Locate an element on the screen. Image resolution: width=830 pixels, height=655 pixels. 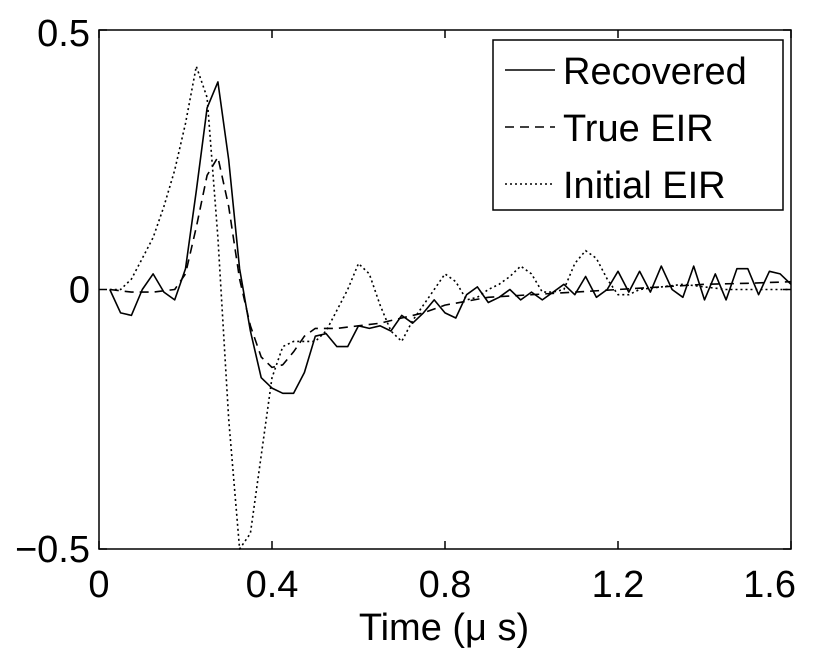
x-tick-label: 0.4 is located at coordinates (272, 585).